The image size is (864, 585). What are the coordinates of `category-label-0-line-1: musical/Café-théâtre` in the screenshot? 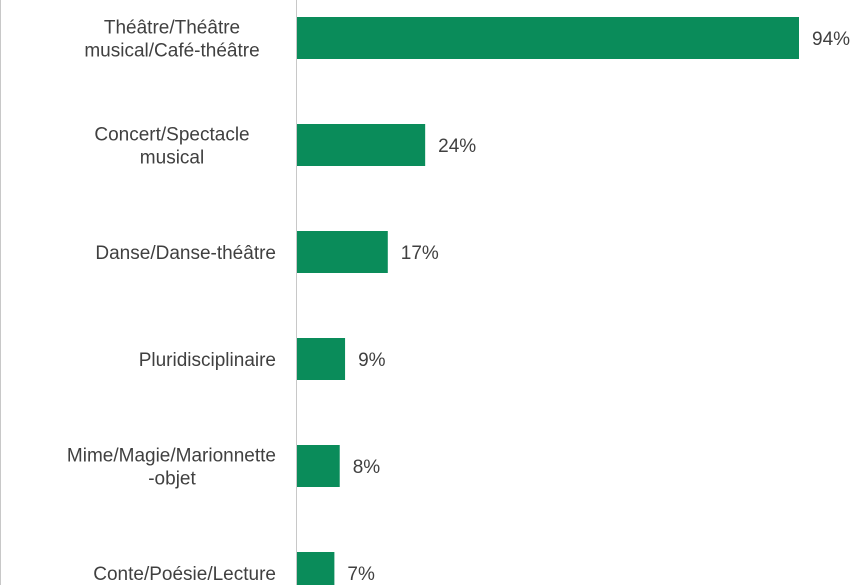 It's located at (171, 51).